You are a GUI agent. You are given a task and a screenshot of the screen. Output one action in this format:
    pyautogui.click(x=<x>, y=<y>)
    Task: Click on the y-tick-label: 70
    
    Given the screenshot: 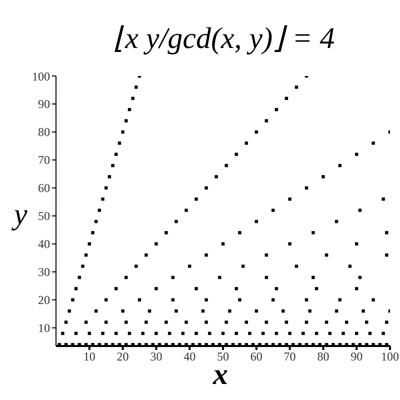 What is the action you would take?
    pyautogui.click(x=44, y=160)
    